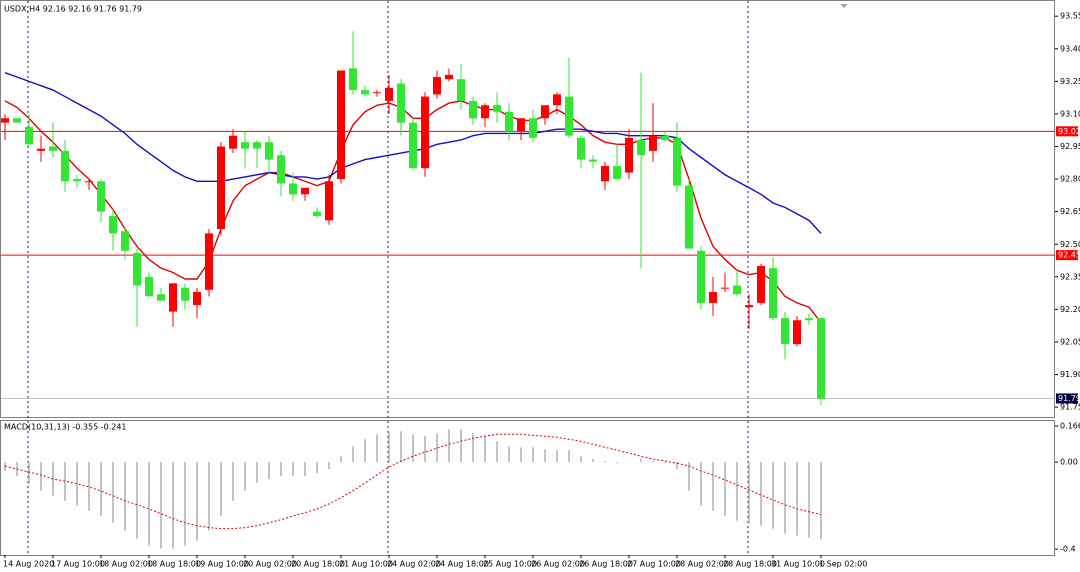  What do you see at coordinates (1070, 341) in the screenshot?
I see `y-tick-label: 92.05` at bounding box center [1070, 341].